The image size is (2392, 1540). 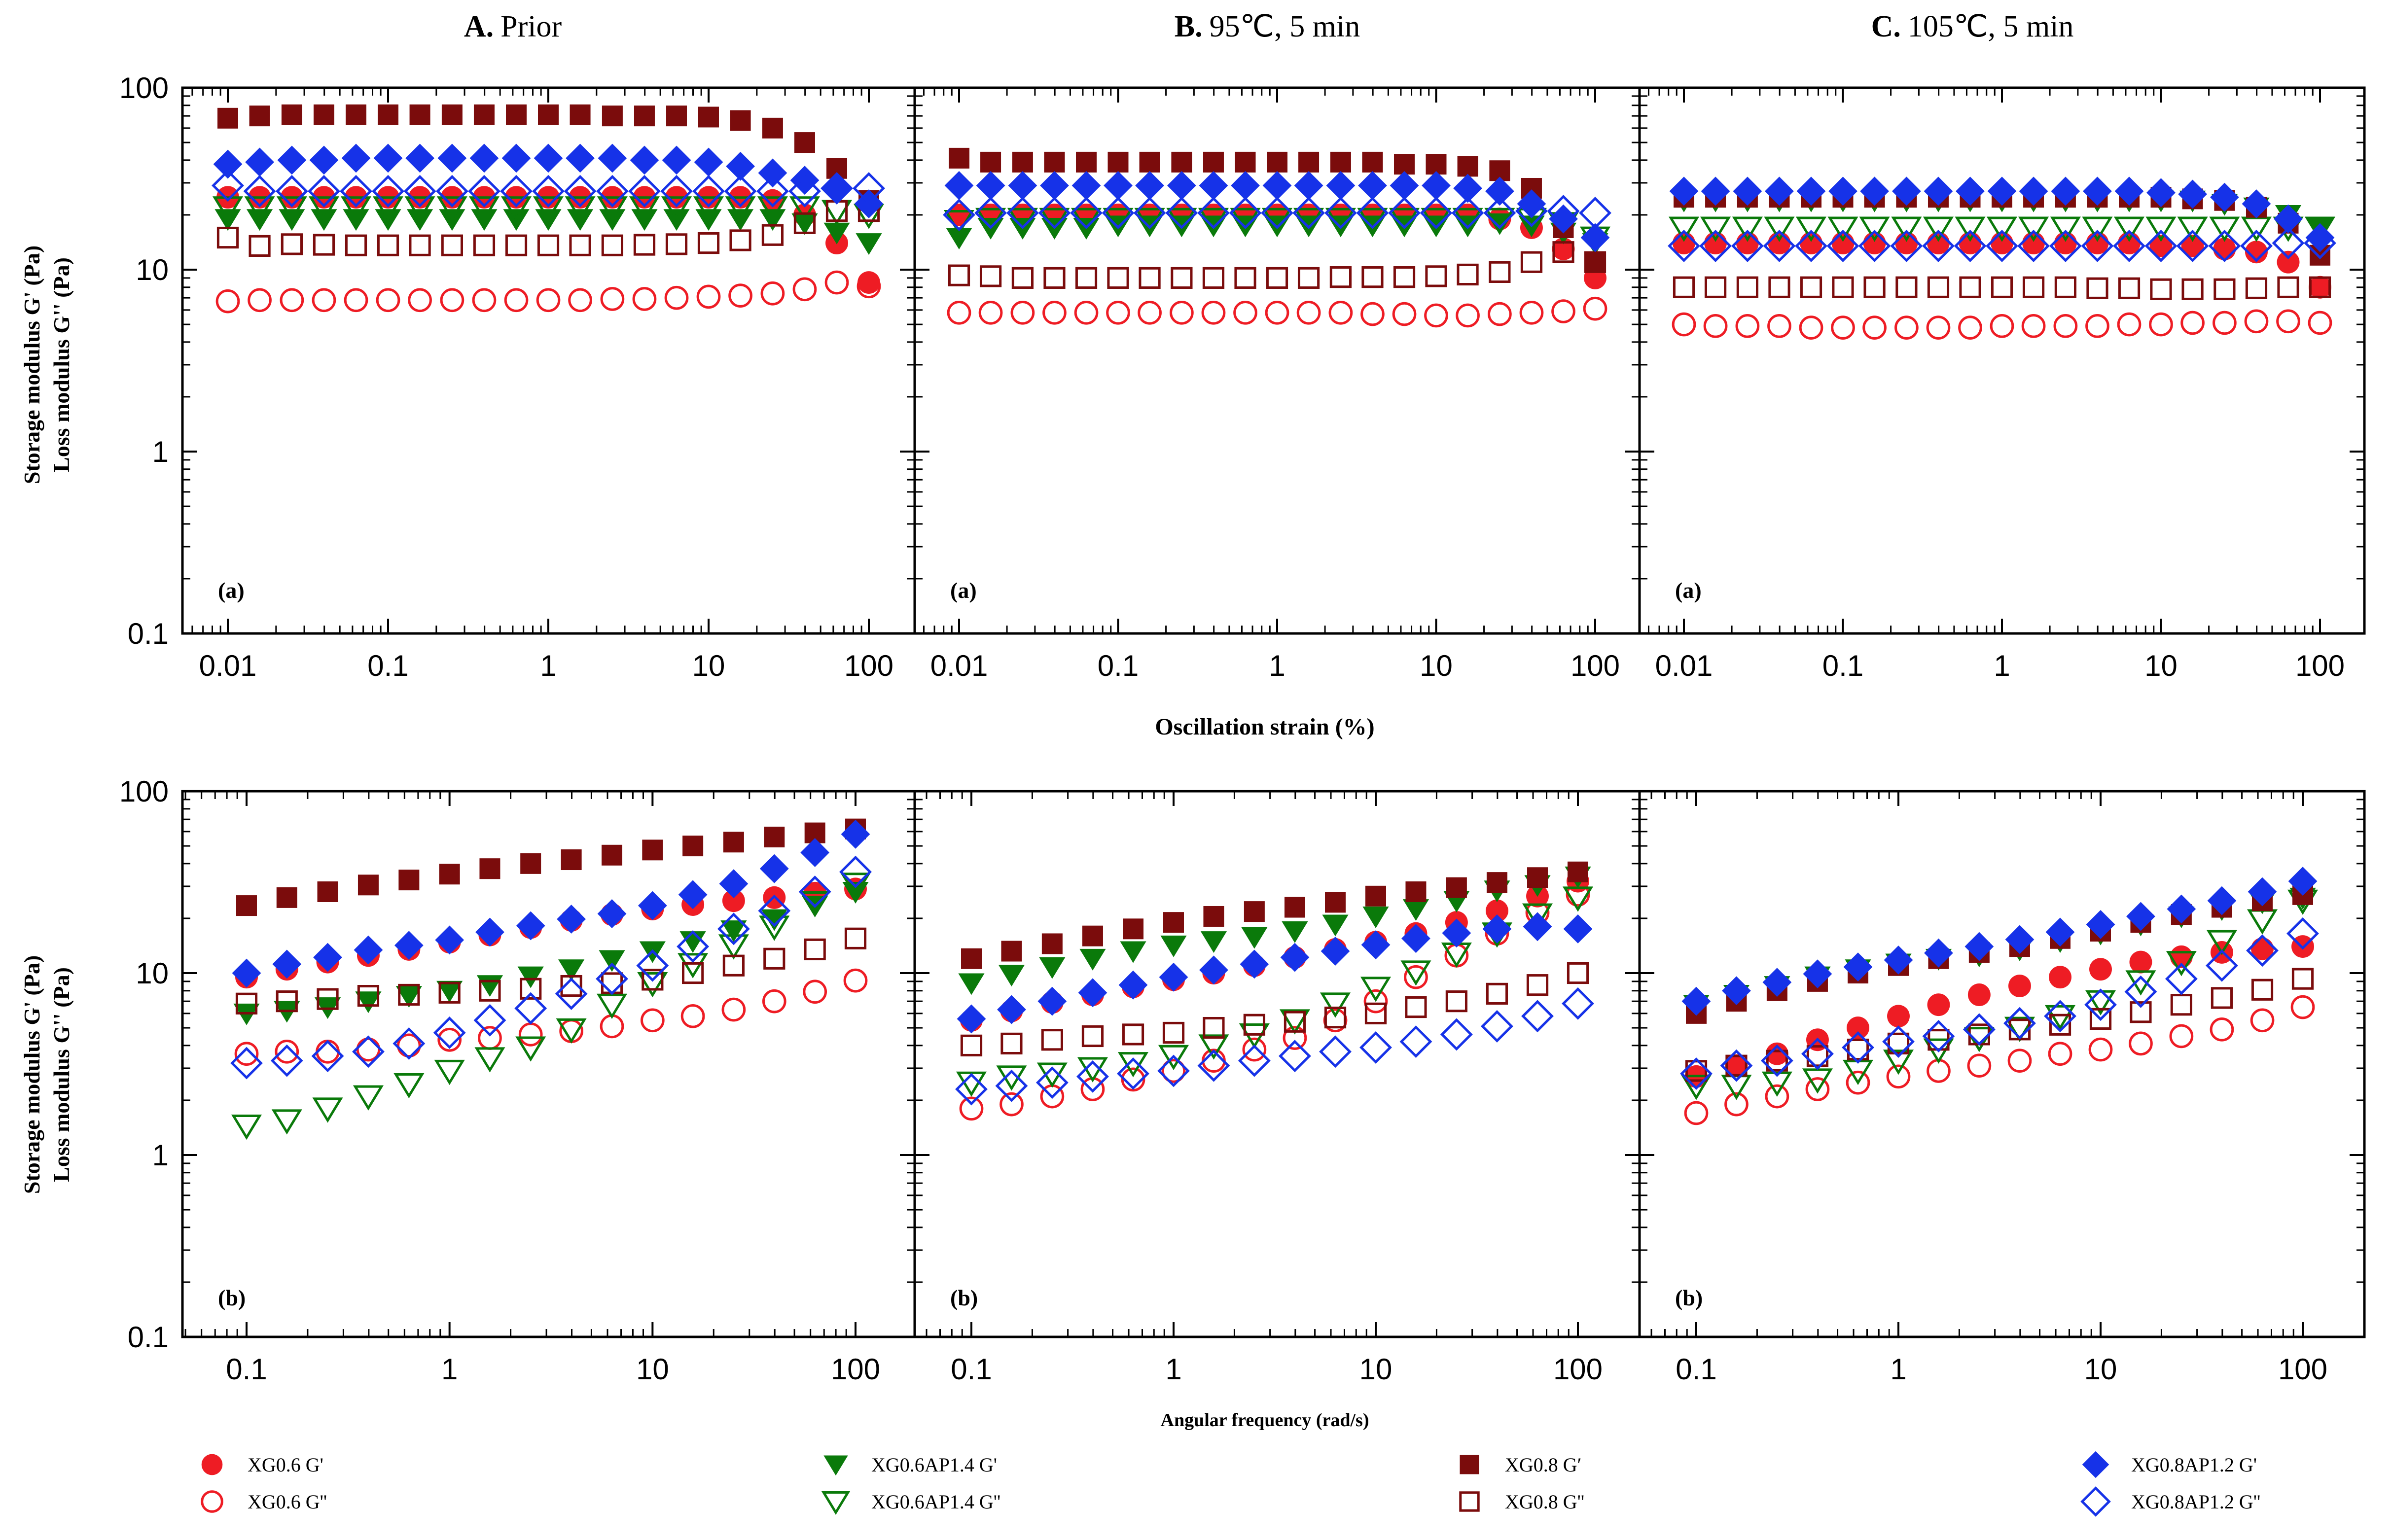 What do you see at coordinates (517, 1080) in the screenshot?
I see `panel-b-col-a: 0.1 1 10 100 0.1 1 10 100 (b)` at bounding box center [517, 1080].